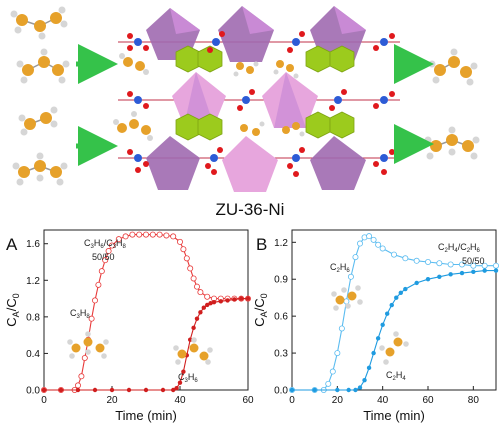  What do you see at coordinates (383, 400) in the screenshot?
I see `x-tick-label: 40` at bounding box center [383, 400].